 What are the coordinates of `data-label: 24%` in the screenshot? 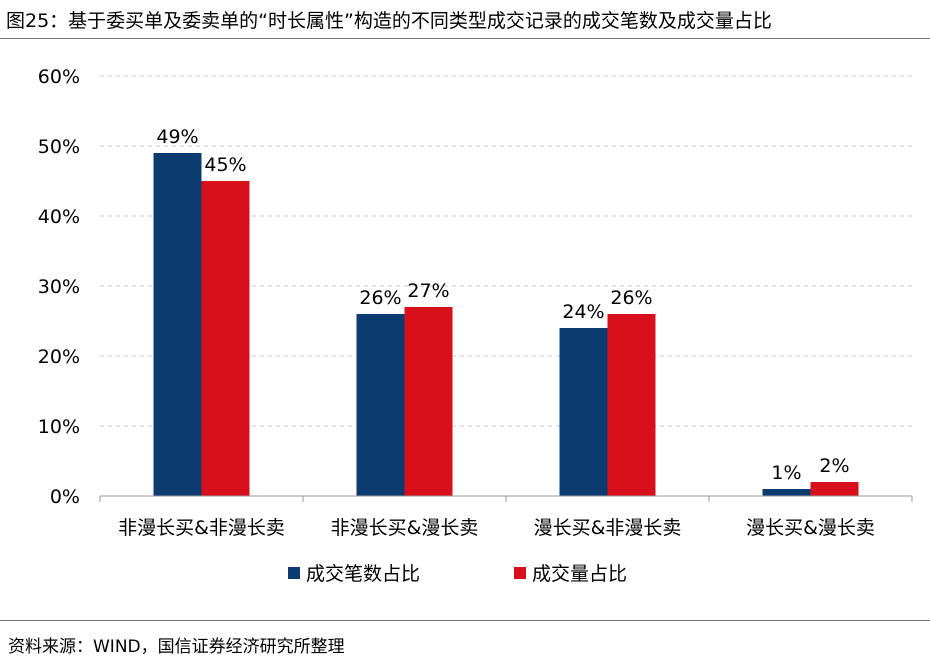 It's located at (583, 312).